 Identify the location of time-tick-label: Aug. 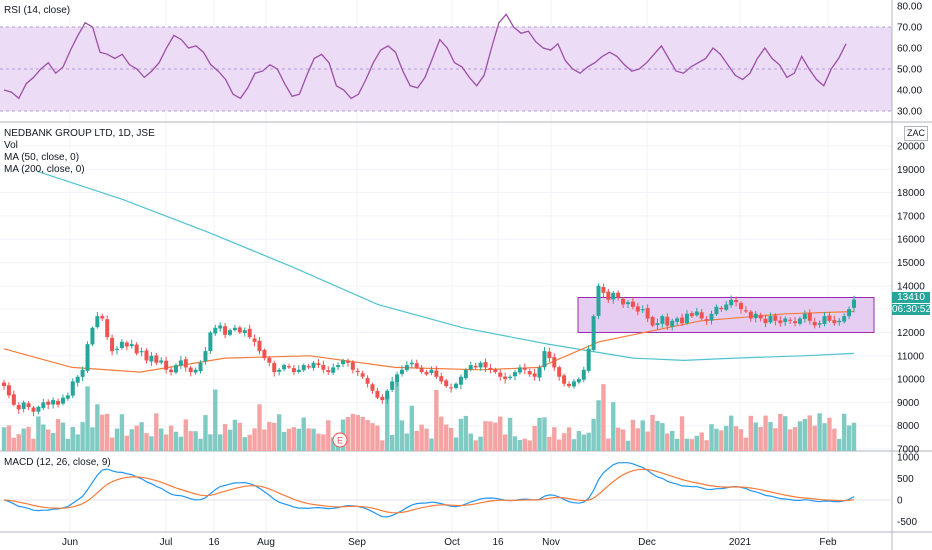
(266, 542).